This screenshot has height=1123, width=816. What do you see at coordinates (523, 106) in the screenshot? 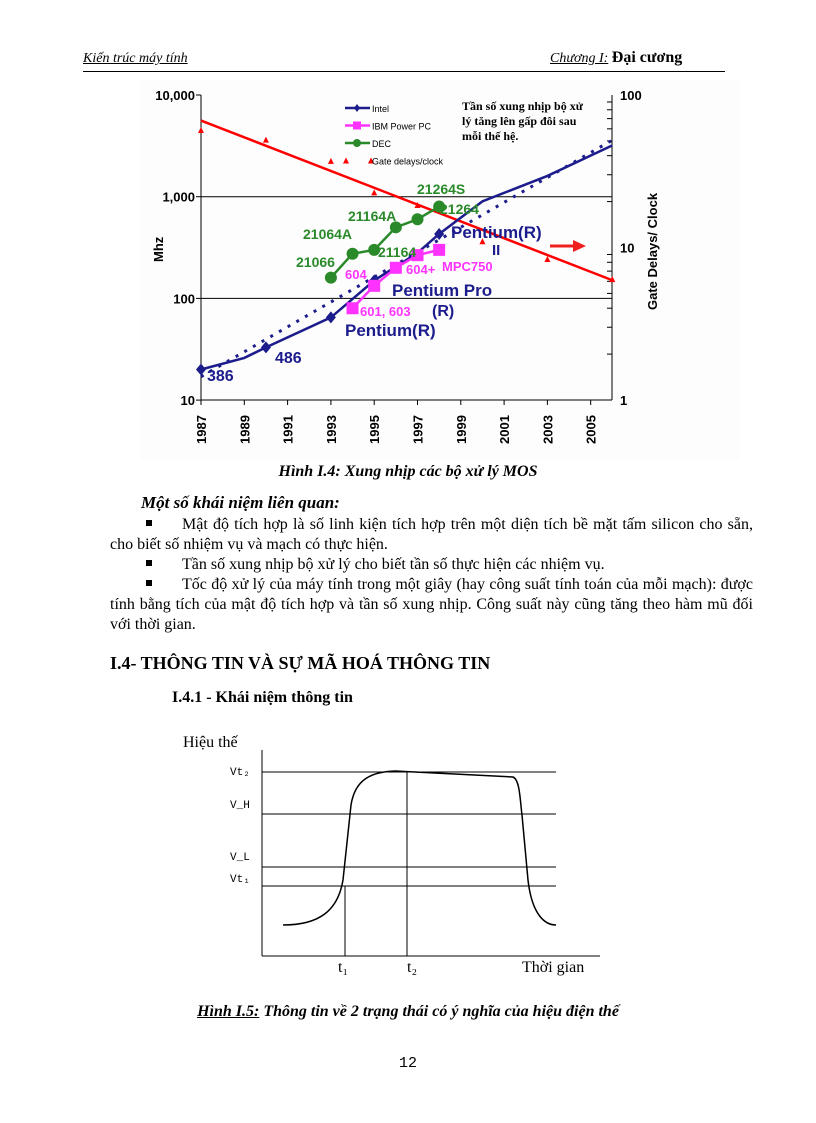
I see `chart-annotation: Tần số xung nhịp bộ xử` at bounding box center [523, 106].